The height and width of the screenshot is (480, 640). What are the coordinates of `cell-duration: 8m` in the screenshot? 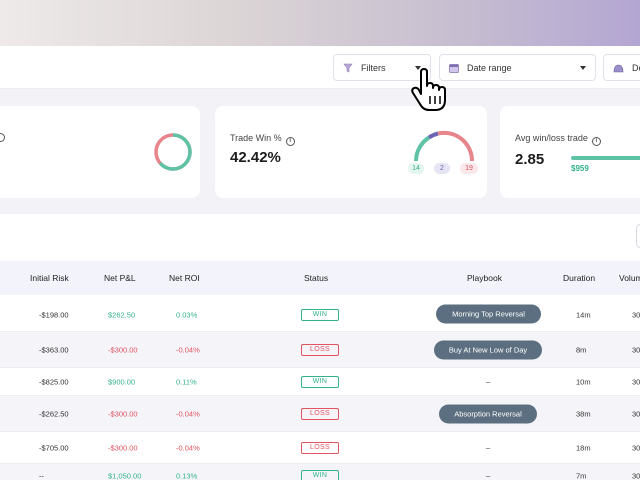 It's located at (581, 350).